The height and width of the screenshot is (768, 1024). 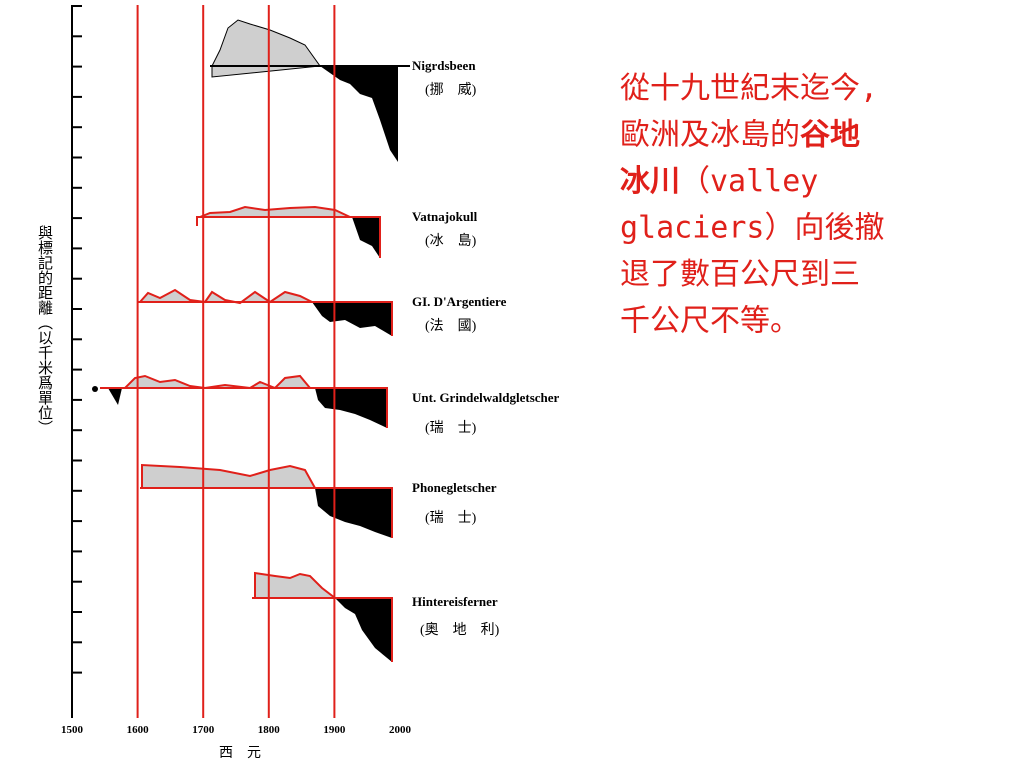 I want to click on note-line: 退了數百公尺到三, so click(x=740, y=274).